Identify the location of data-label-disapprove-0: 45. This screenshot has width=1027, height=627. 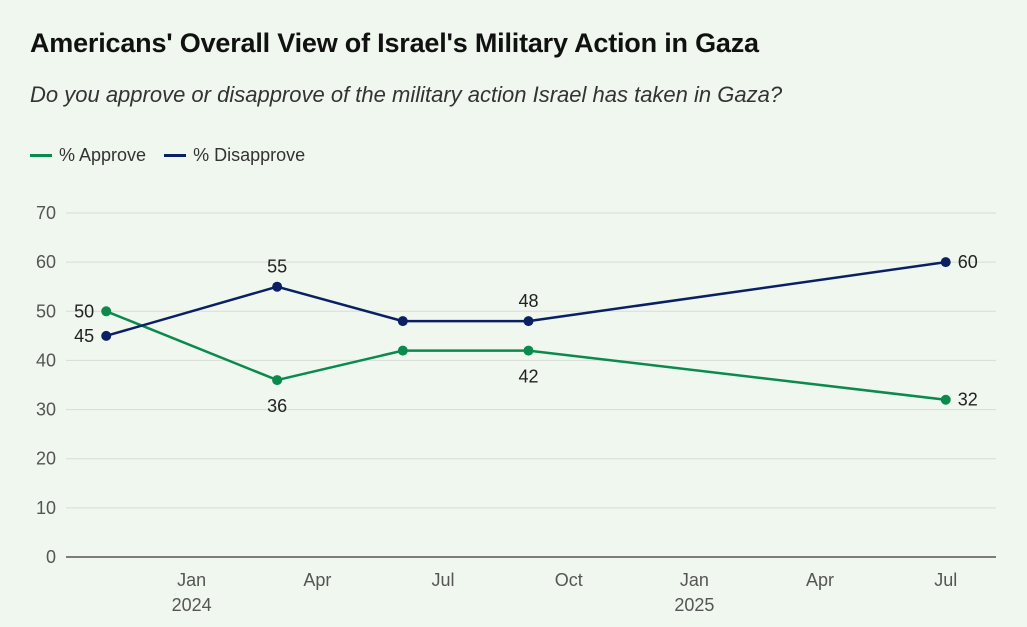
(84, 336).